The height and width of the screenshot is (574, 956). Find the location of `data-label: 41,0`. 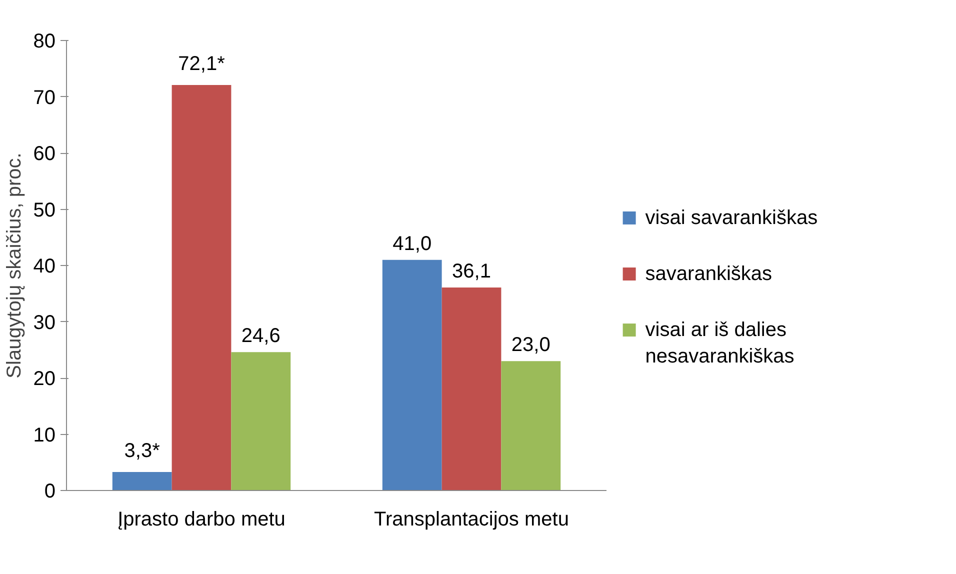

data-label: 41,0 is located at coordinates (412, 243).